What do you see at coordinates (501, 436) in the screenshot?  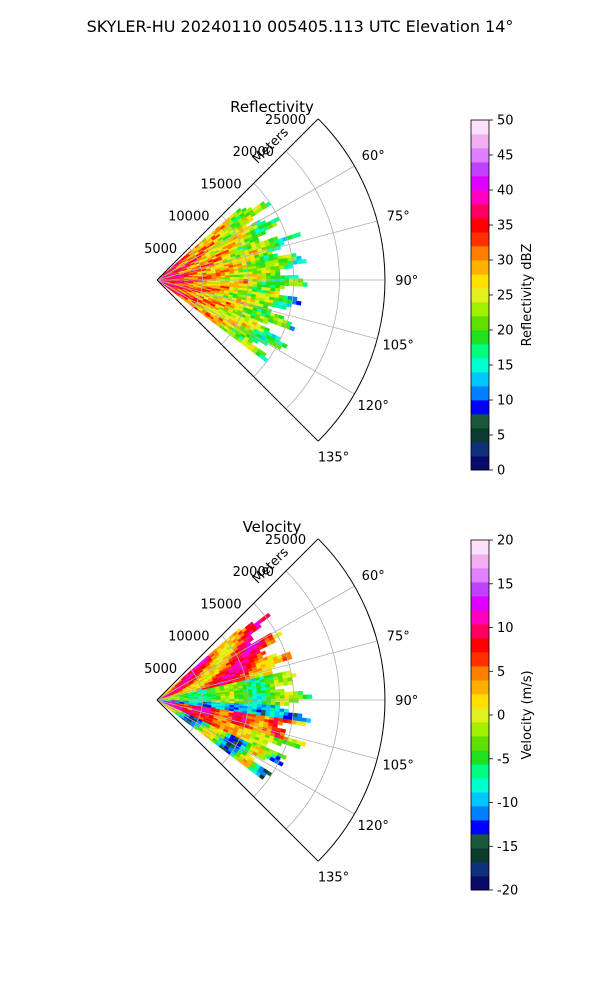 I see `colorbar-tick-label: 5` at bounding box center [501, 436].